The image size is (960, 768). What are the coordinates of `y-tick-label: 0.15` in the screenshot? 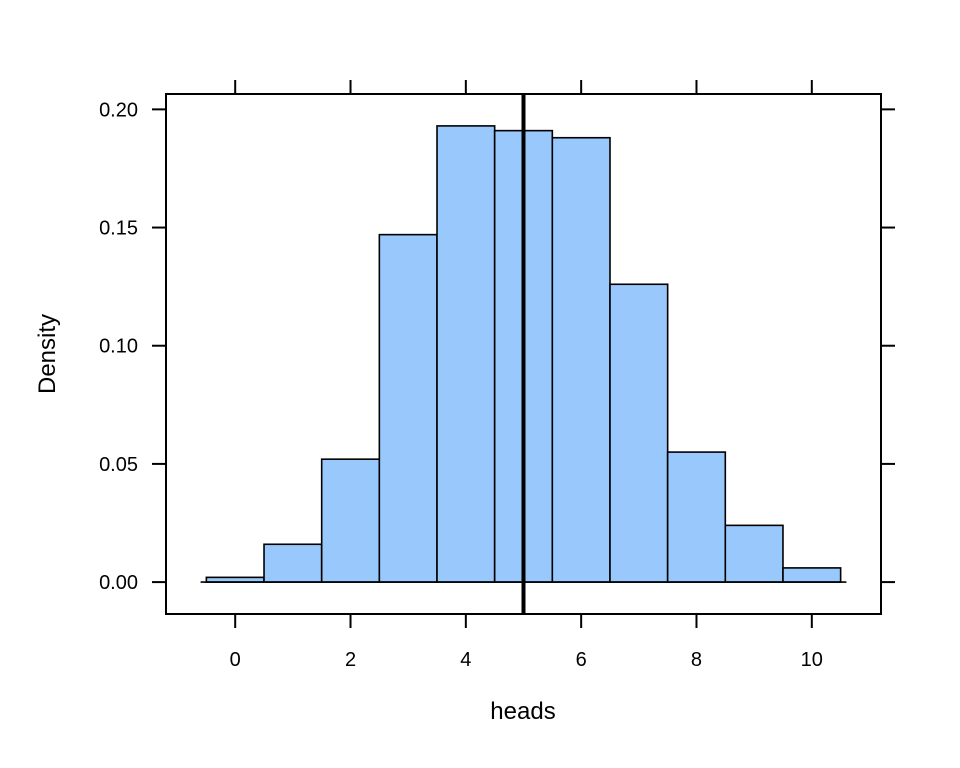 It's located at (118, 229).